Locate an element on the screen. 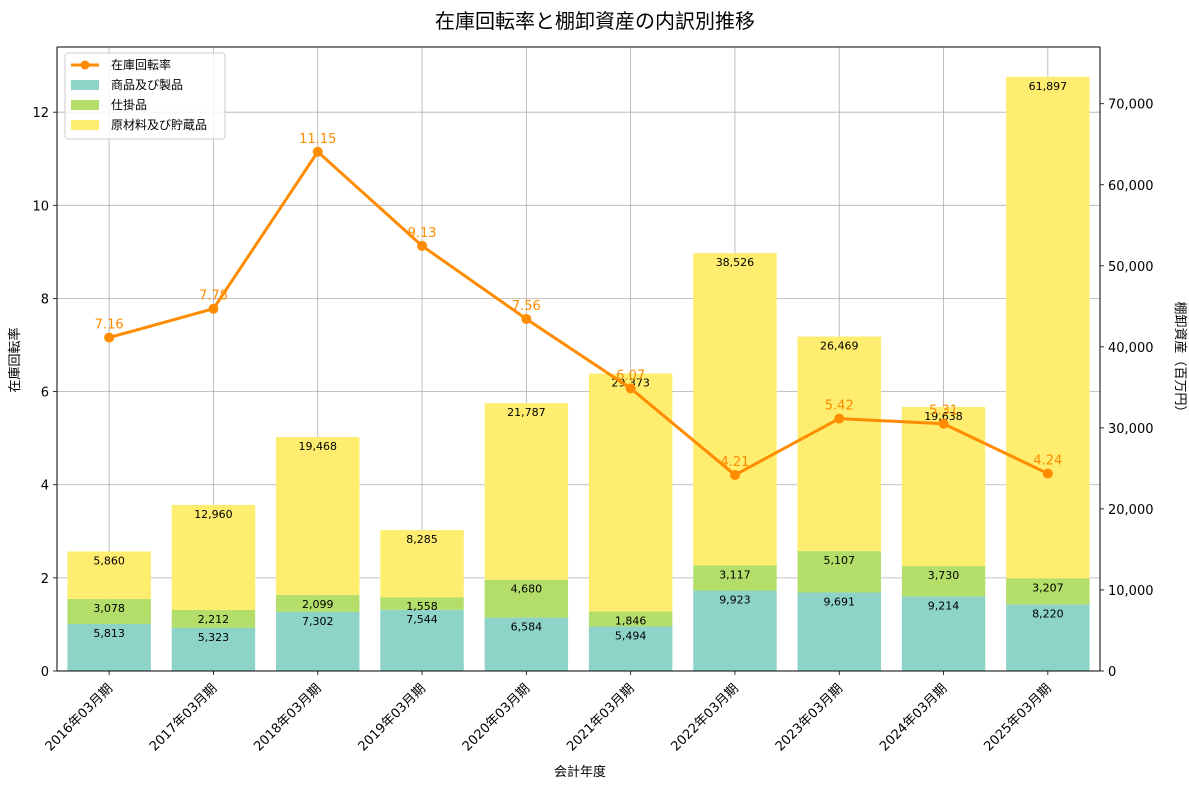 The image size is (1189, 789). y-axis-right-label: 棚卸資産（百万円） is located at coordinates (1180, 359).